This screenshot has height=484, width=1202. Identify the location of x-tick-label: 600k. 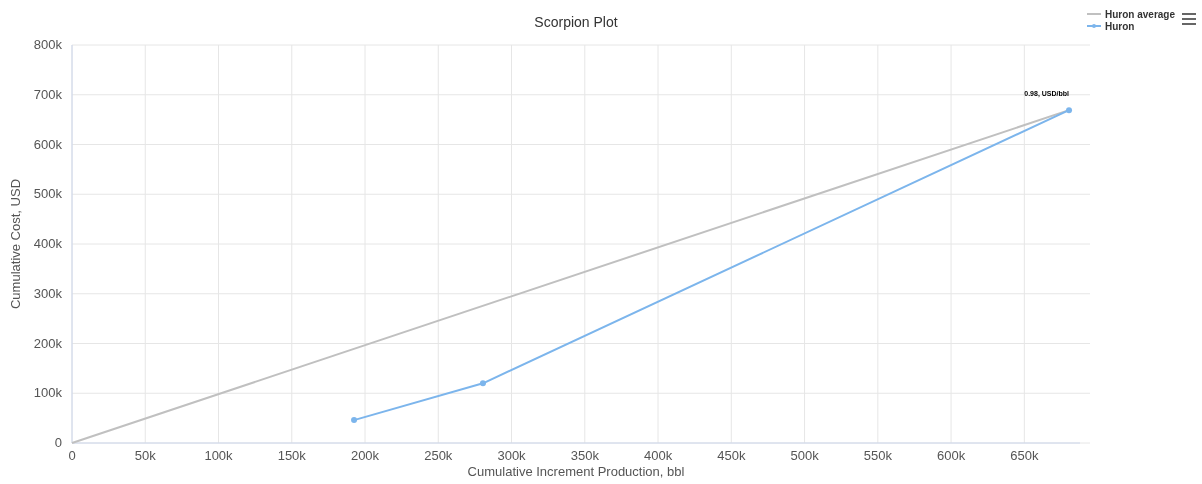
(951, 455).